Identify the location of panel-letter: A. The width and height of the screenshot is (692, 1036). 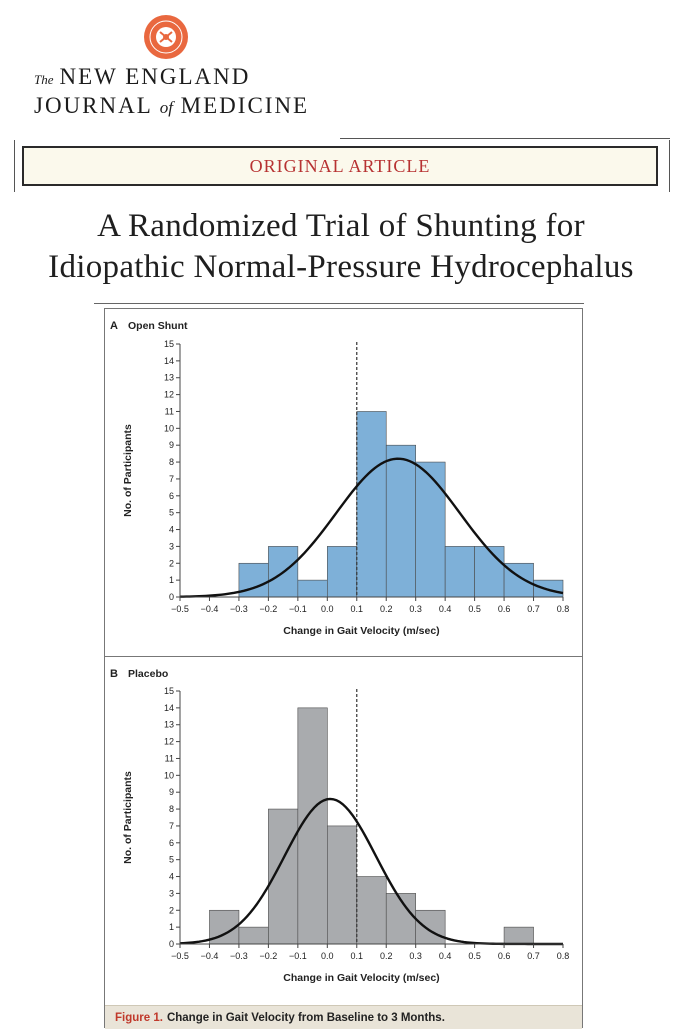
(114, 326).